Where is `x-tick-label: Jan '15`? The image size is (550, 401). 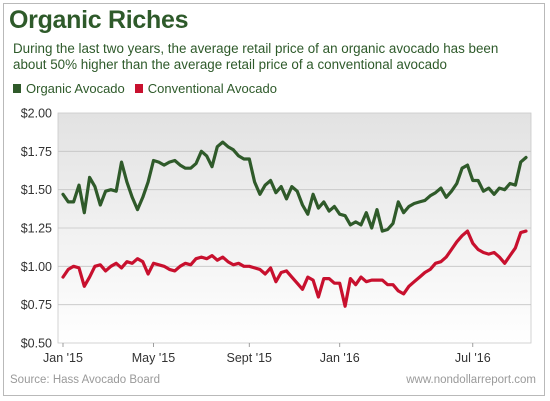 x-tick-label: Jan '15 is located at coordinates (63, 358).